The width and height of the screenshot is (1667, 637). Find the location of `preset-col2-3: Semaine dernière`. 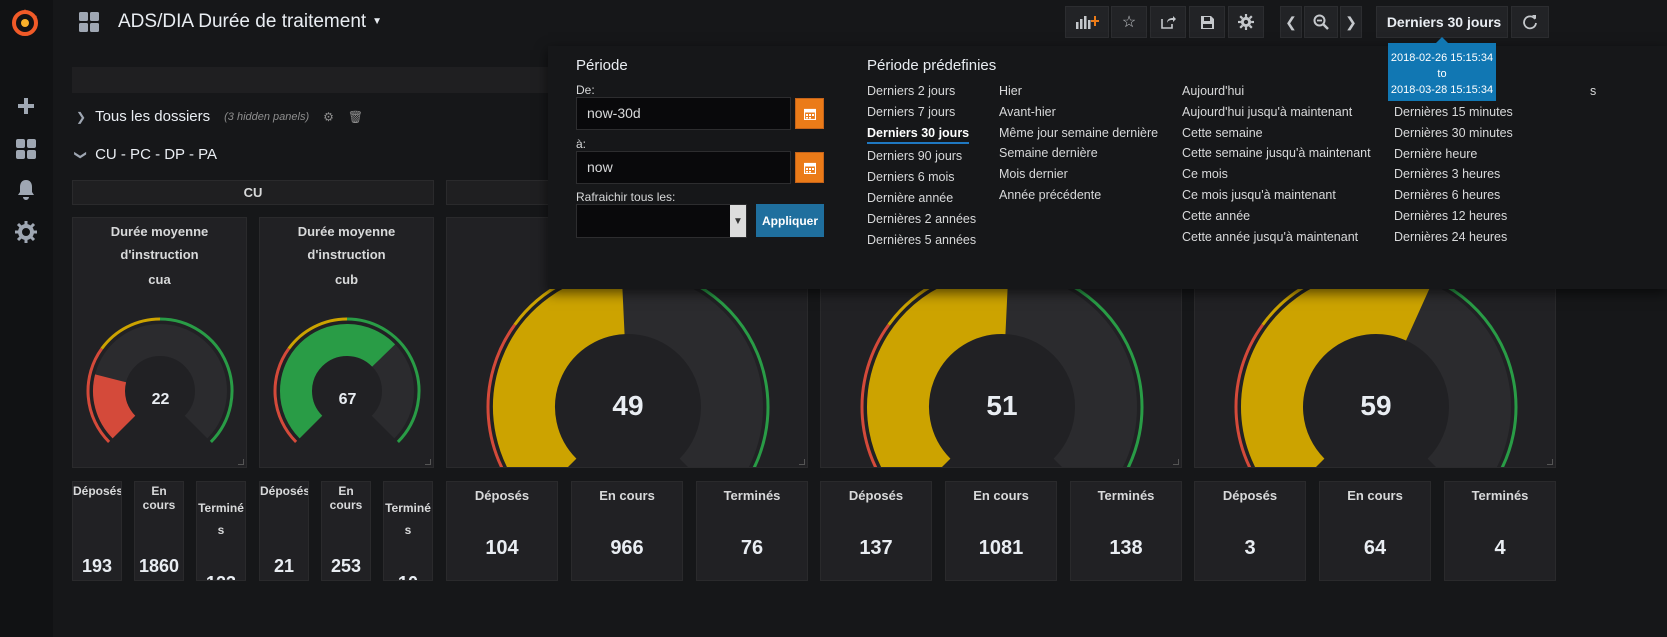

preset-col2-3: Semaine dernière is located at coordinates (1048, 153).